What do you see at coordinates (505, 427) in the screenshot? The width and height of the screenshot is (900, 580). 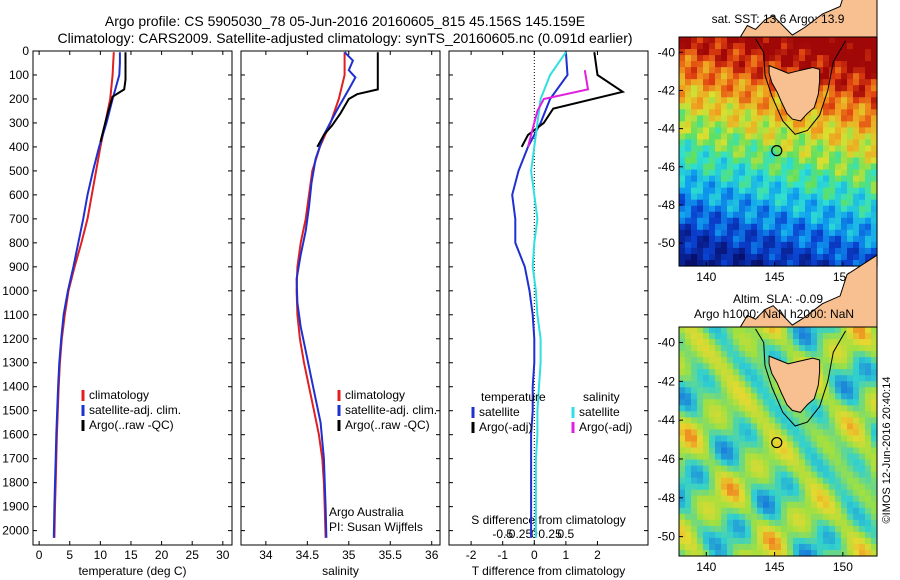 I see `legend-label: Argo(-adj)` at bounding box center [505, 427].